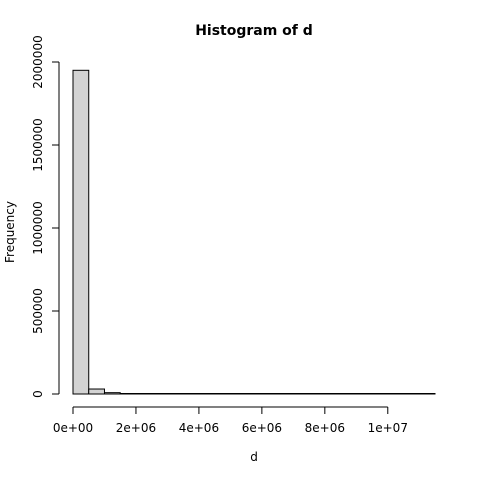 Image resolution: width=480 pixels, height=480 pixels. Describe the element at coordinates (38, 311) in the screenshot. I see `y-tick-label-1: 500000` at that location.